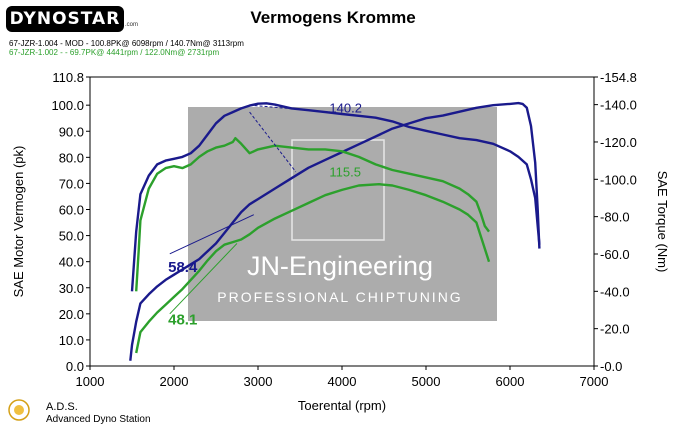  Describe the element at coordinates (71, 314) in the screenshot. I see `y-tick-label: 20.0` at that location.